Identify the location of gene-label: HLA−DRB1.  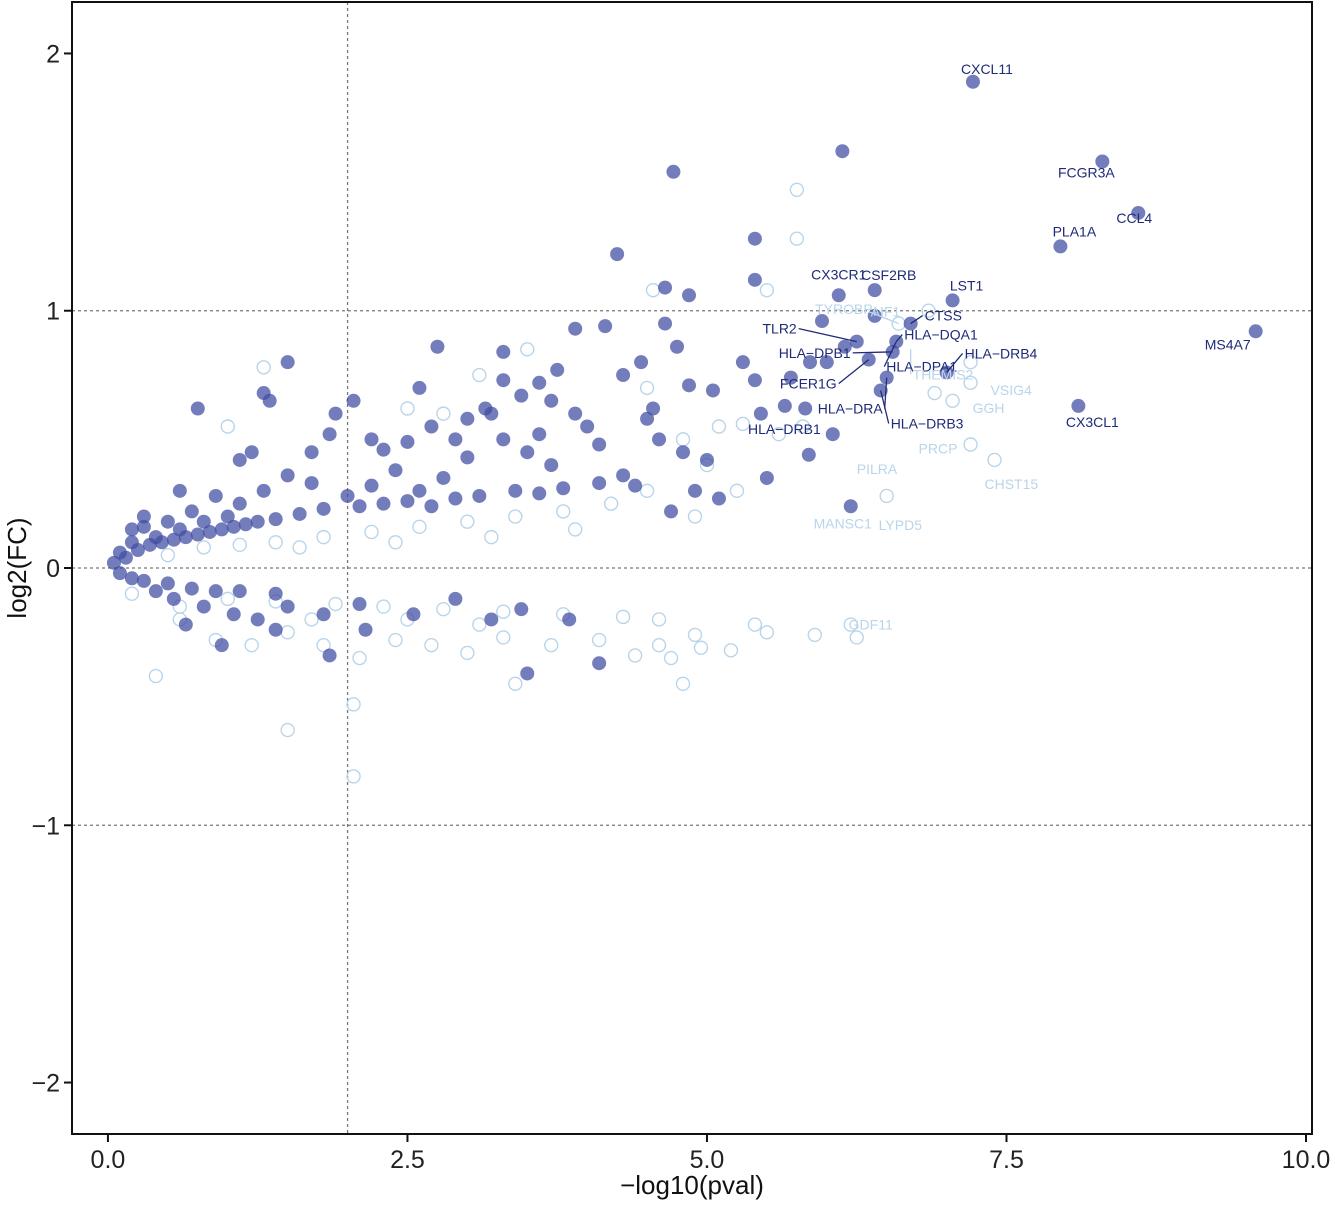
(784, 429).